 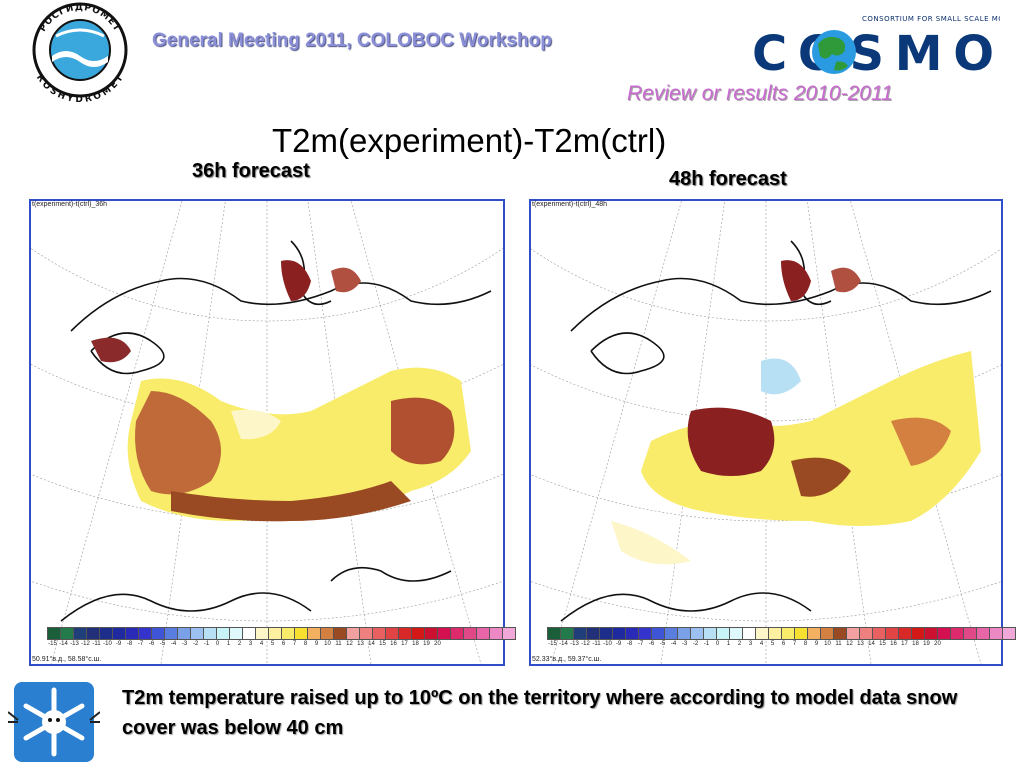 What do you see at coordinates (931, 19) in the screenshot?
I see `cosmo-tagline: CONSORTIUM FOR SMALL SCALE MODELLING` at bounding box center [931, 19].